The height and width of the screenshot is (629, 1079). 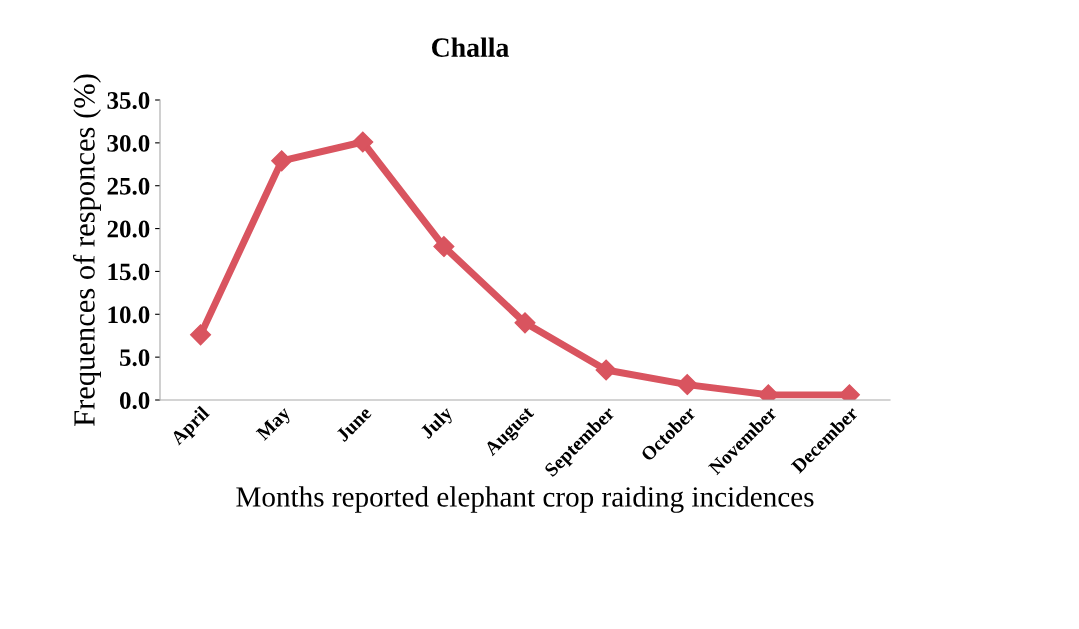 I want to click on y-tick-label: 0.0, so click(x=134, y=401).